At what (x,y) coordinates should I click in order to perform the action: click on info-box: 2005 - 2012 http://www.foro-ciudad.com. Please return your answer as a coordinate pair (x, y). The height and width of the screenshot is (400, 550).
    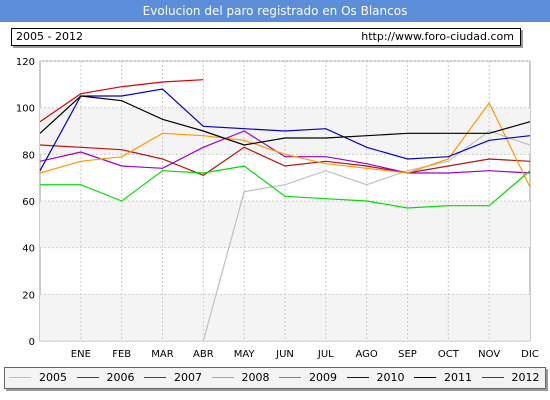
    Looking at the image, I should click on (266, 37).